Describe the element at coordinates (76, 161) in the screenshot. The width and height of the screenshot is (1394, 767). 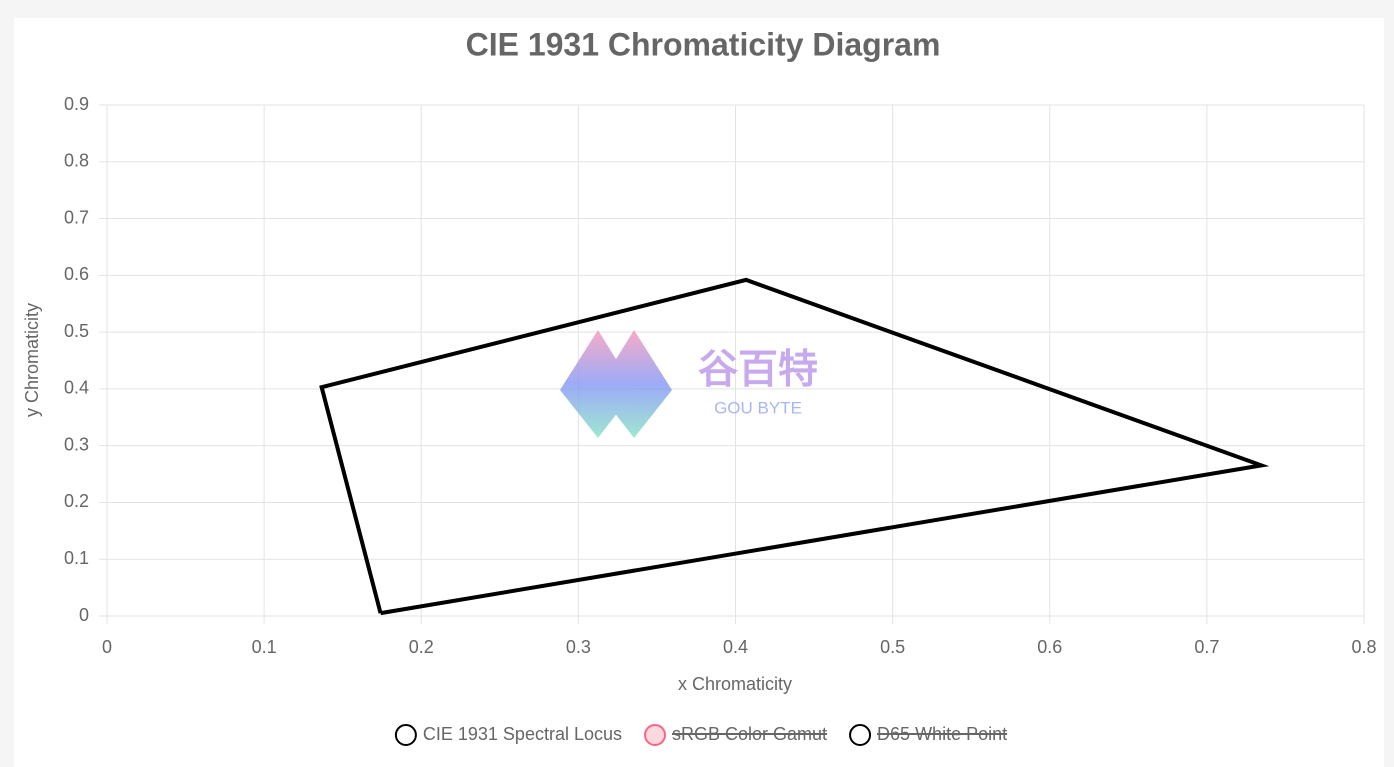
I see `y-tick-label: 0.8` at that location.